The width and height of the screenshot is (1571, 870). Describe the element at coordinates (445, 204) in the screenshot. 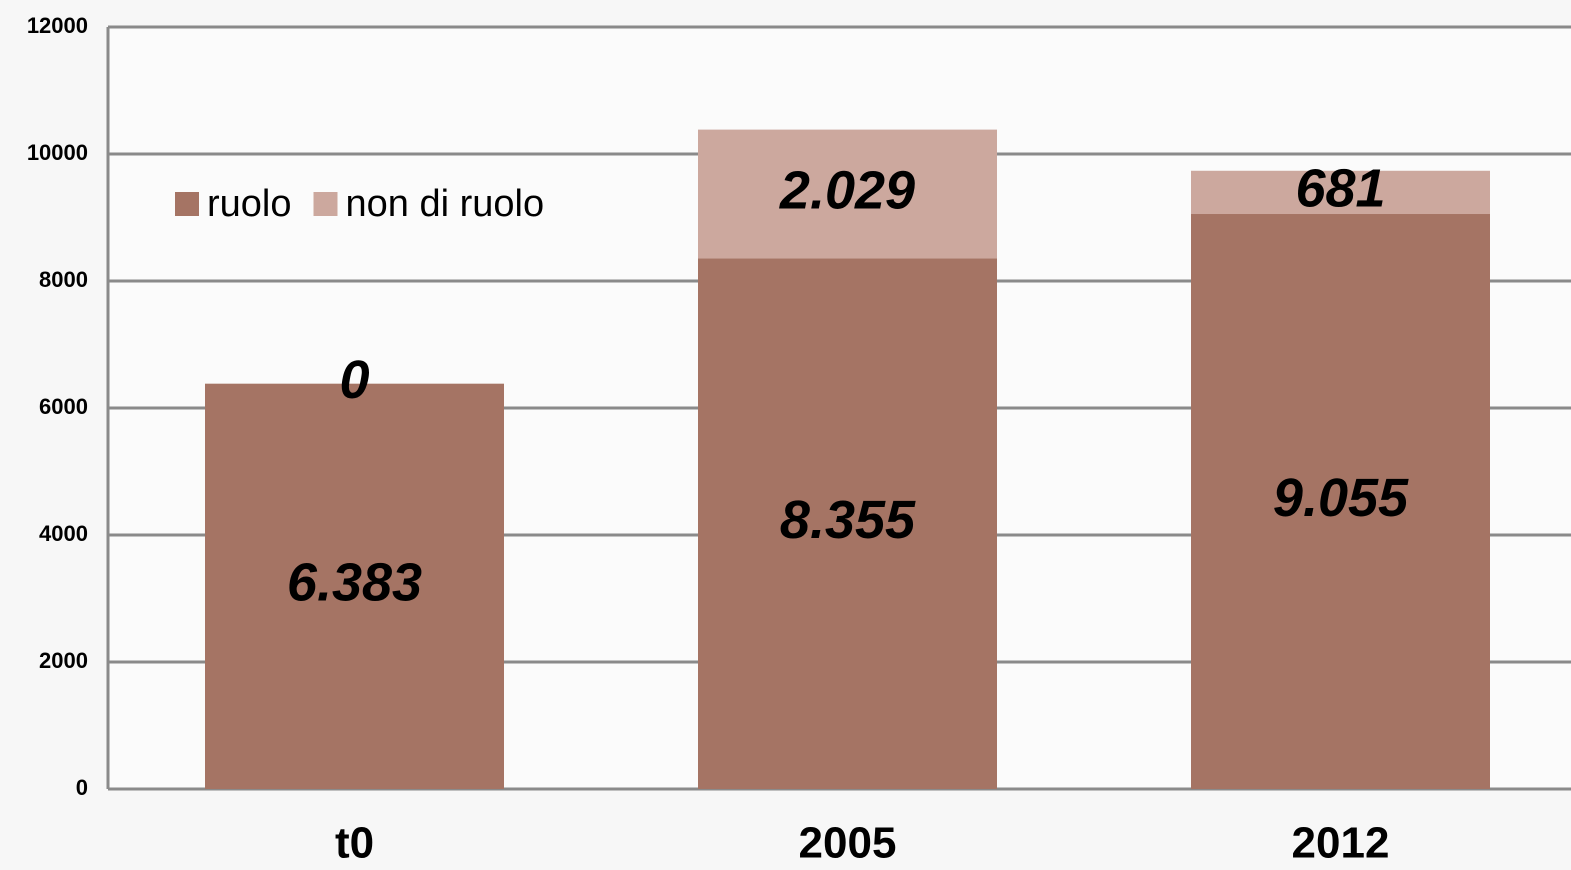

I see `legend-label: non di ruolo` at that location.